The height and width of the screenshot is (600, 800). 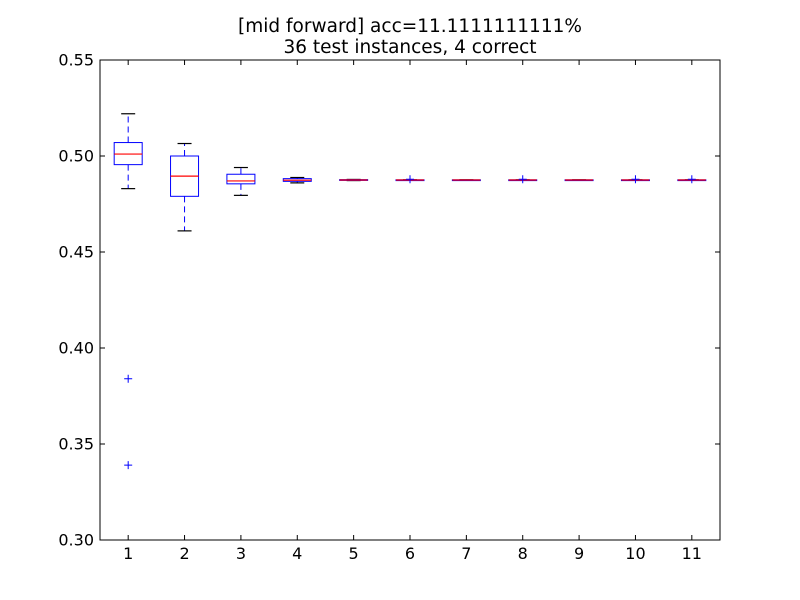 I want to click on y-tick-label: 0.45, so click(x=76, y=252).